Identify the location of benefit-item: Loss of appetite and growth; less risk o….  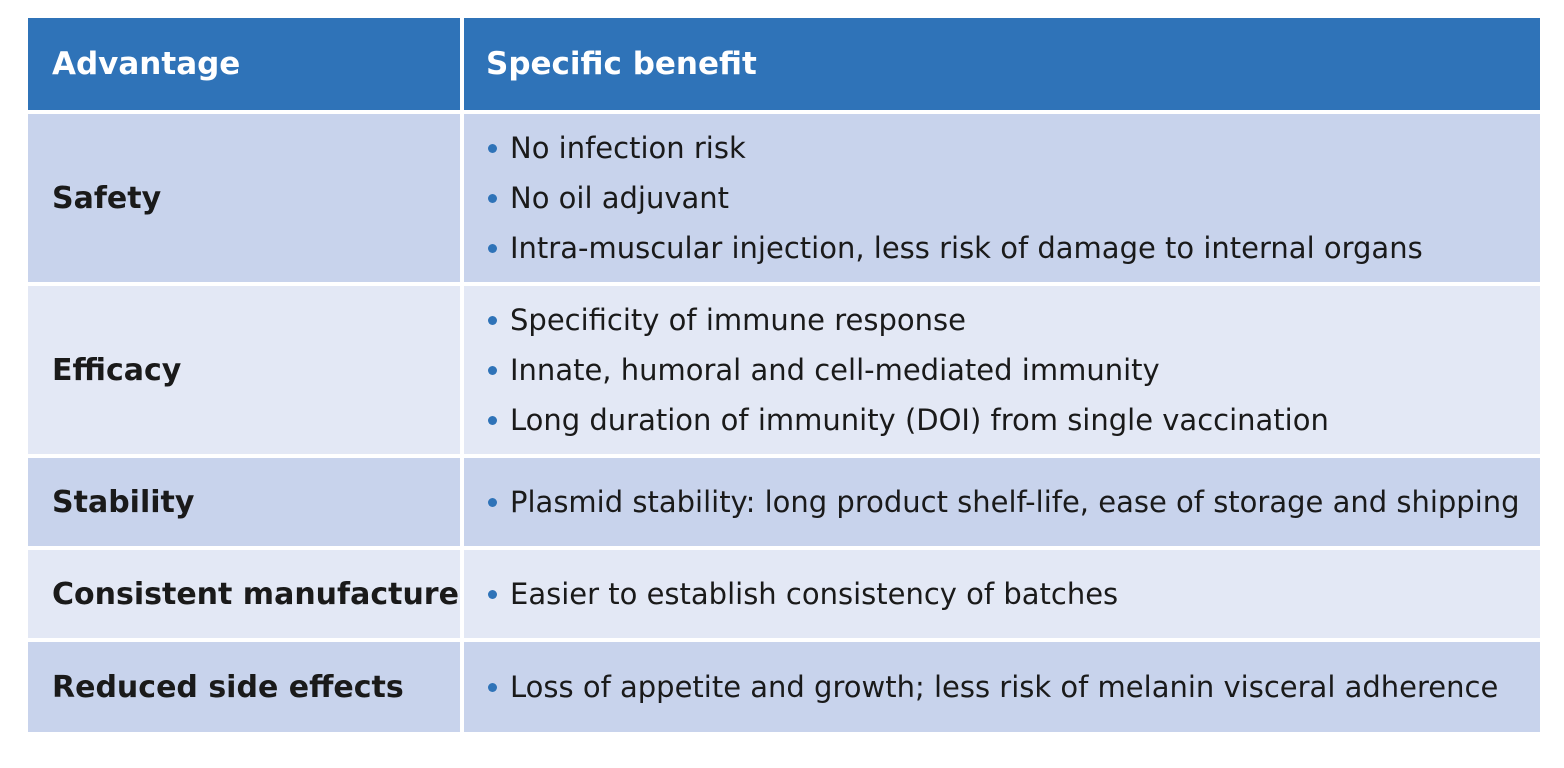
(1014, 687).